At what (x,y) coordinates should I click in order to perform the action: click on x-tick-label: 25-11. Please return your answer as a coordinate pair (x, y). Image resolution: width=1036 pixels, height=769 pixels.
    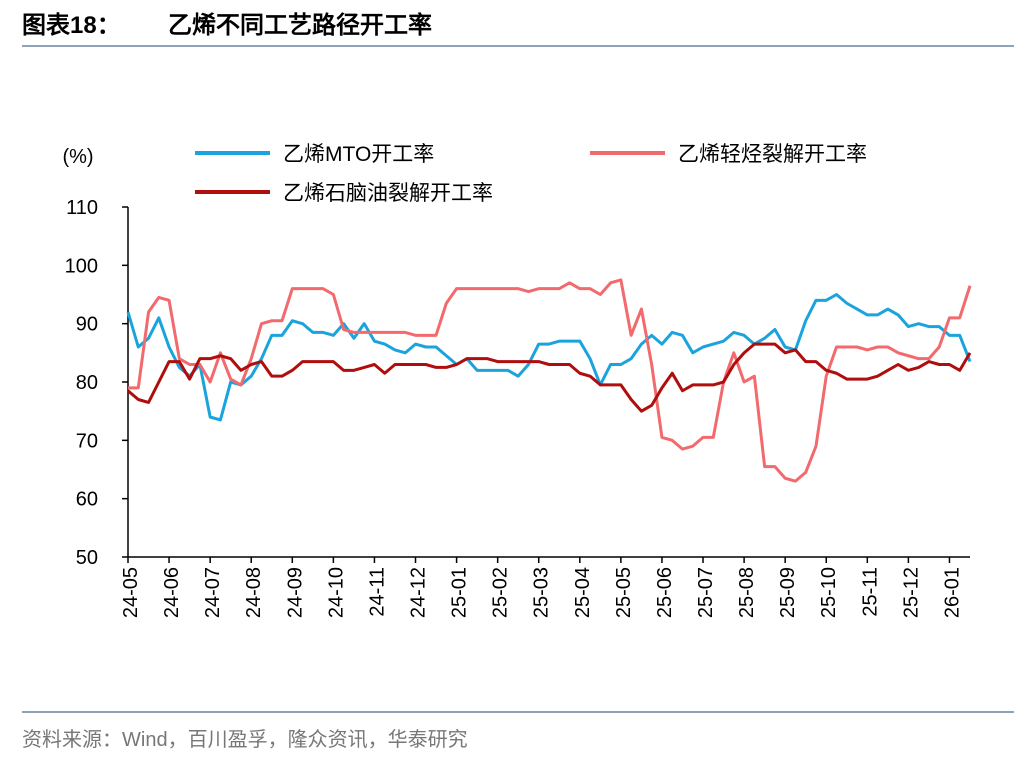
    Looking at the image, I should click on (870, 592).